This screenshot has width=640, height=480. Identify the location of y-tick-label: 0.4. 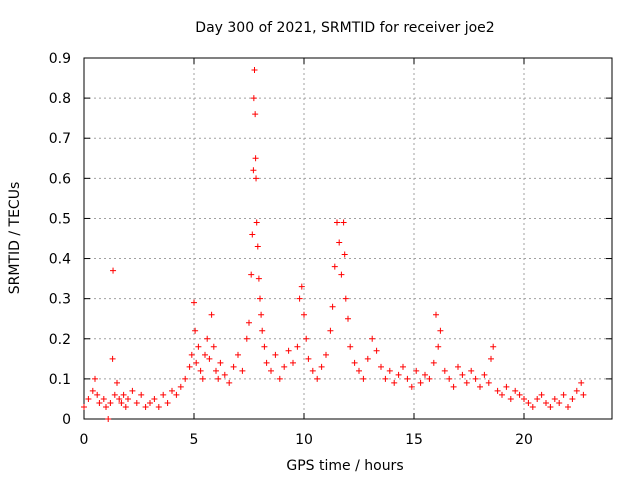
(60, 260).